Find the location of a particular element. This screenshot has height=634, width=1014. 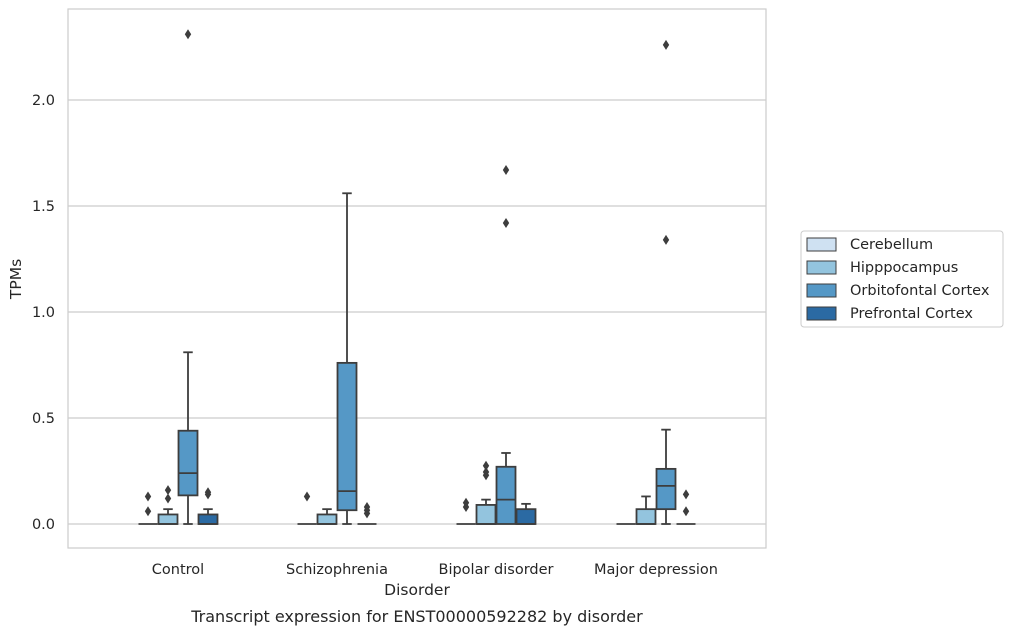

x-axis-title: Disorder is located at coordinates (417, 590).